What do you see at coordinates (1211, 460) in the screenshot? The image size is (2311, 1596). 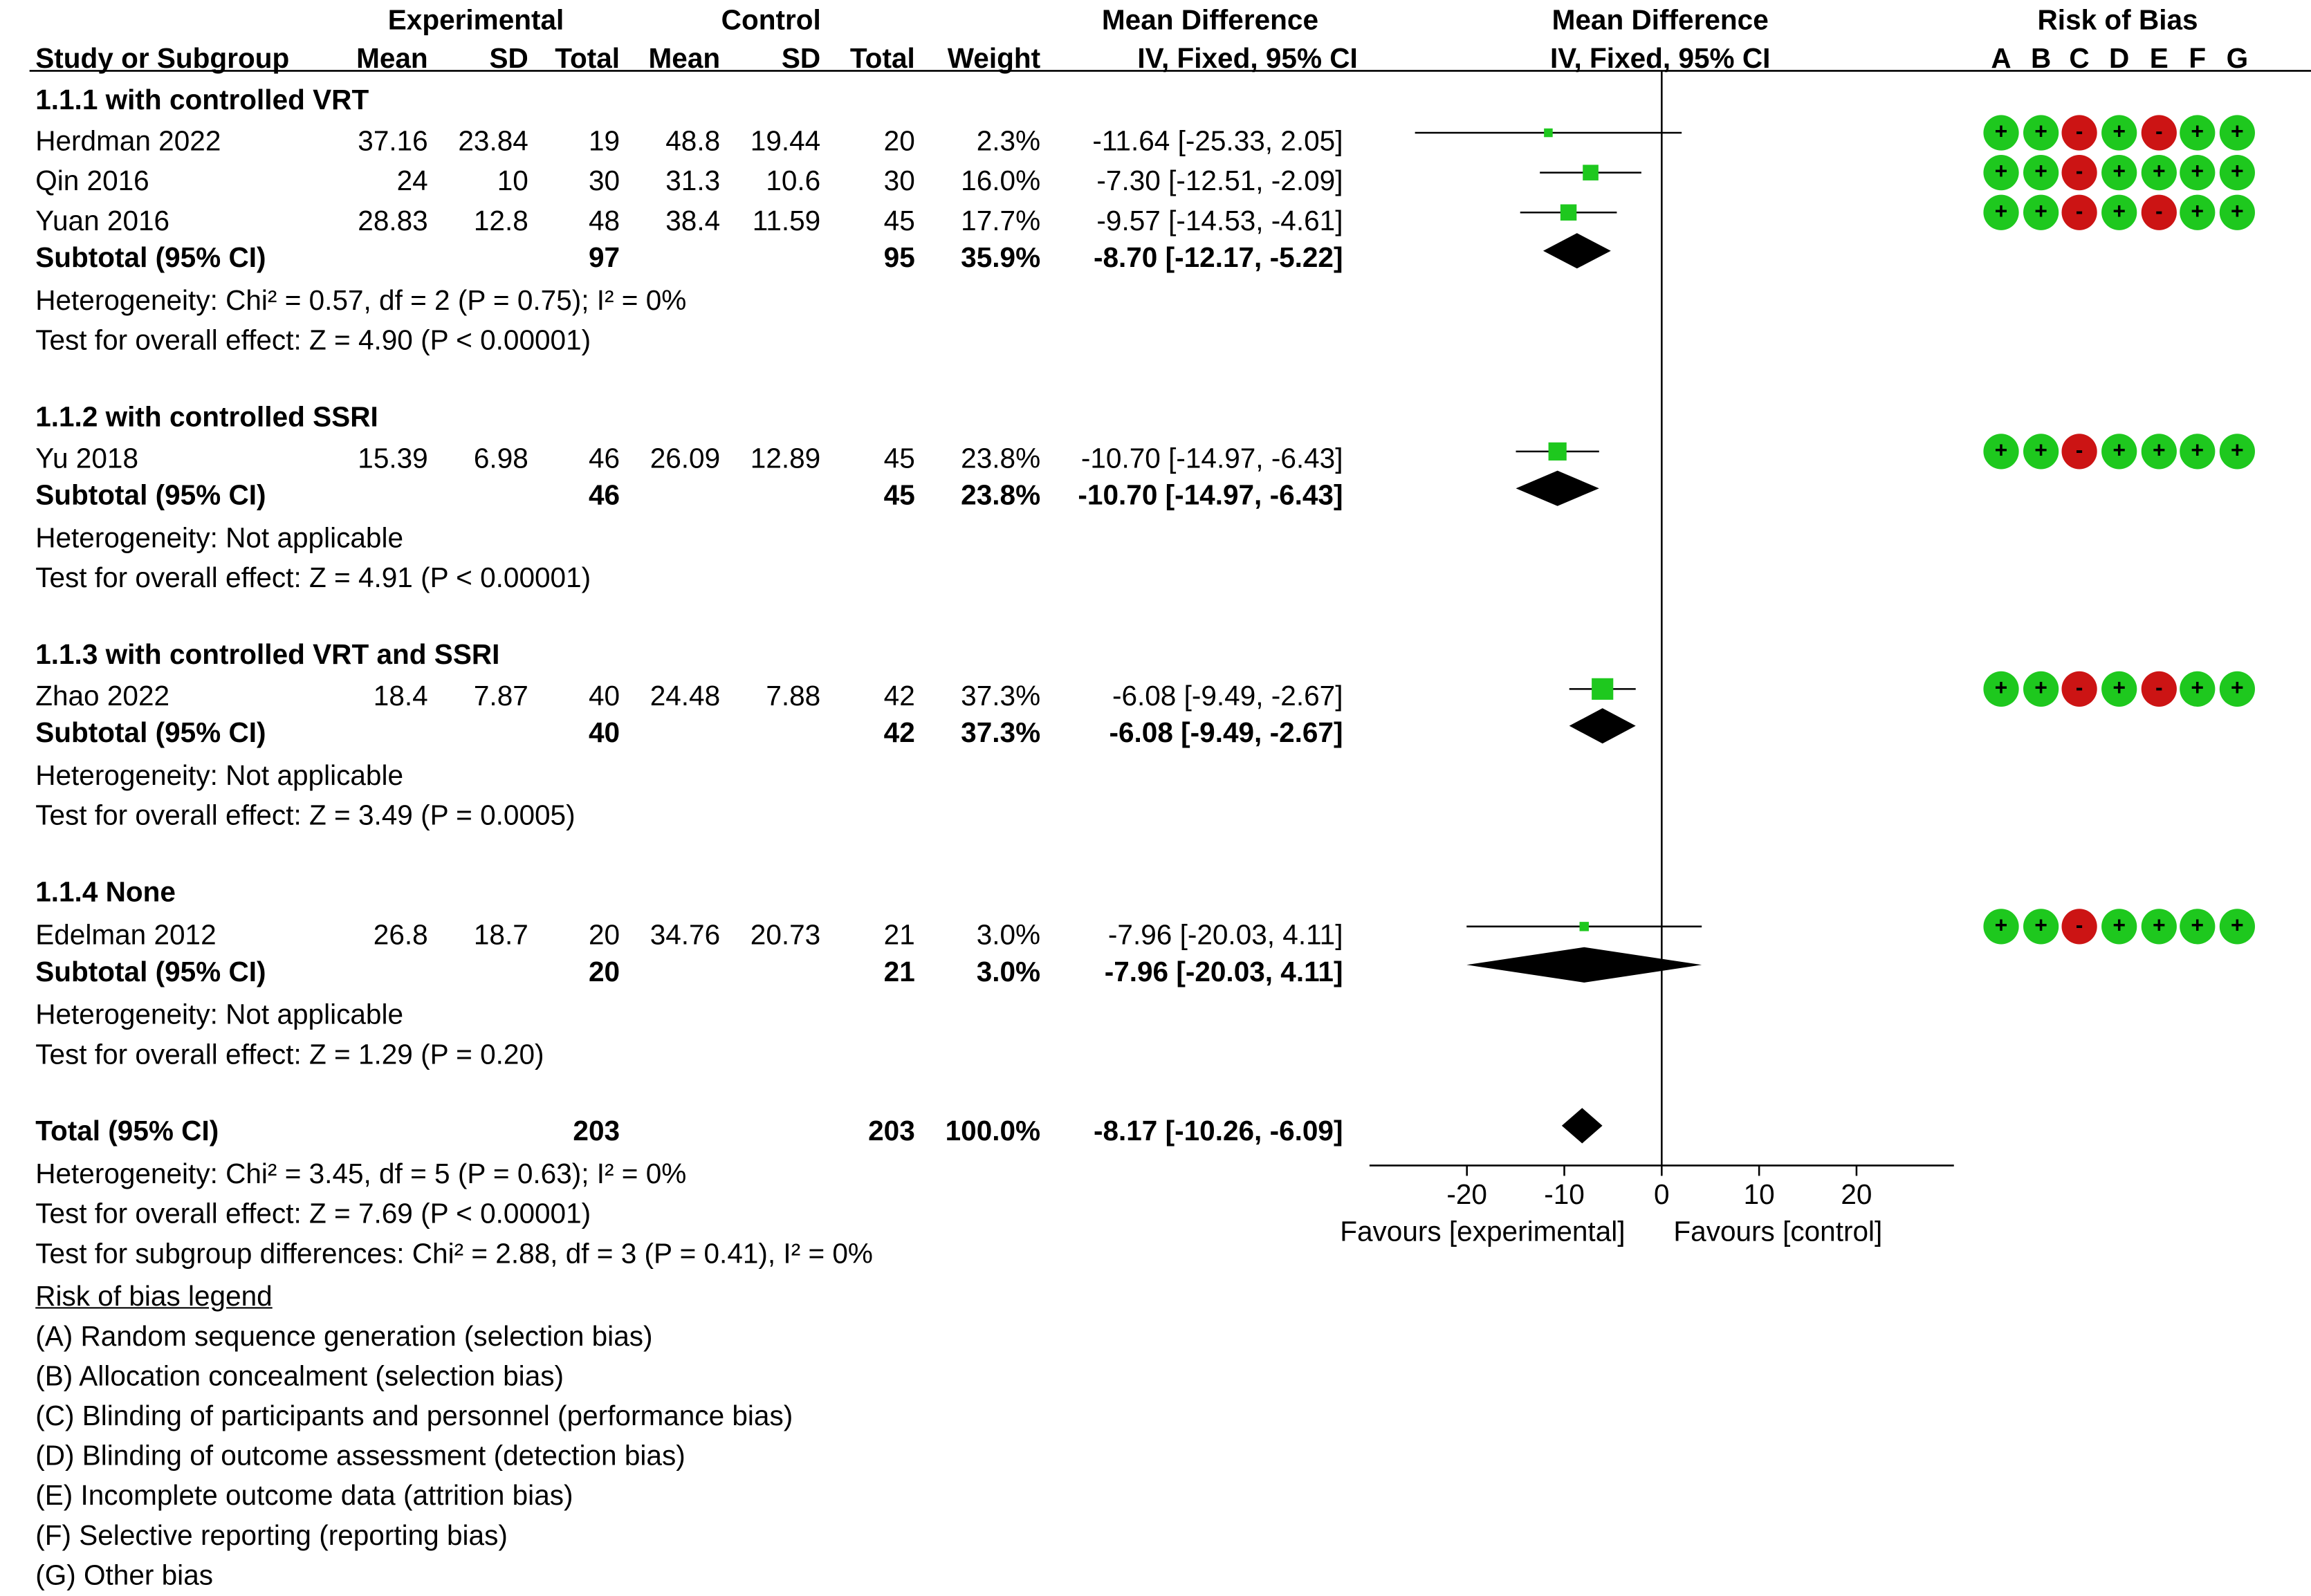 I see `mean-diff-ci: -10.70 [-14.97, -6.43]` at bounding box center [1211, 460].